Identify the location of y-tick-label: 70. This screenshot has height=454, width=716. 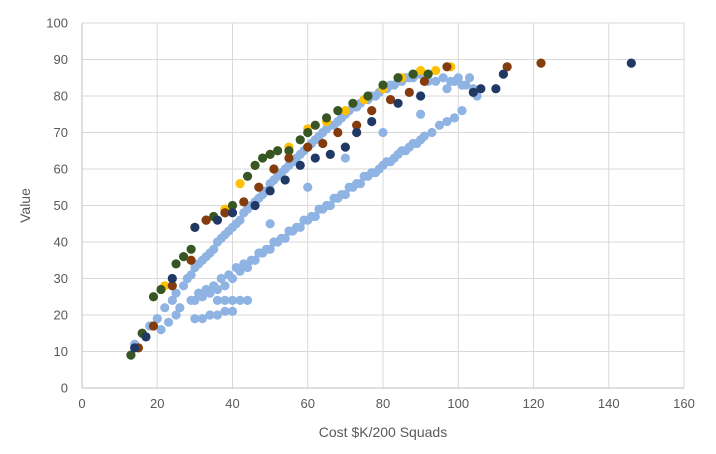
(61, 132).